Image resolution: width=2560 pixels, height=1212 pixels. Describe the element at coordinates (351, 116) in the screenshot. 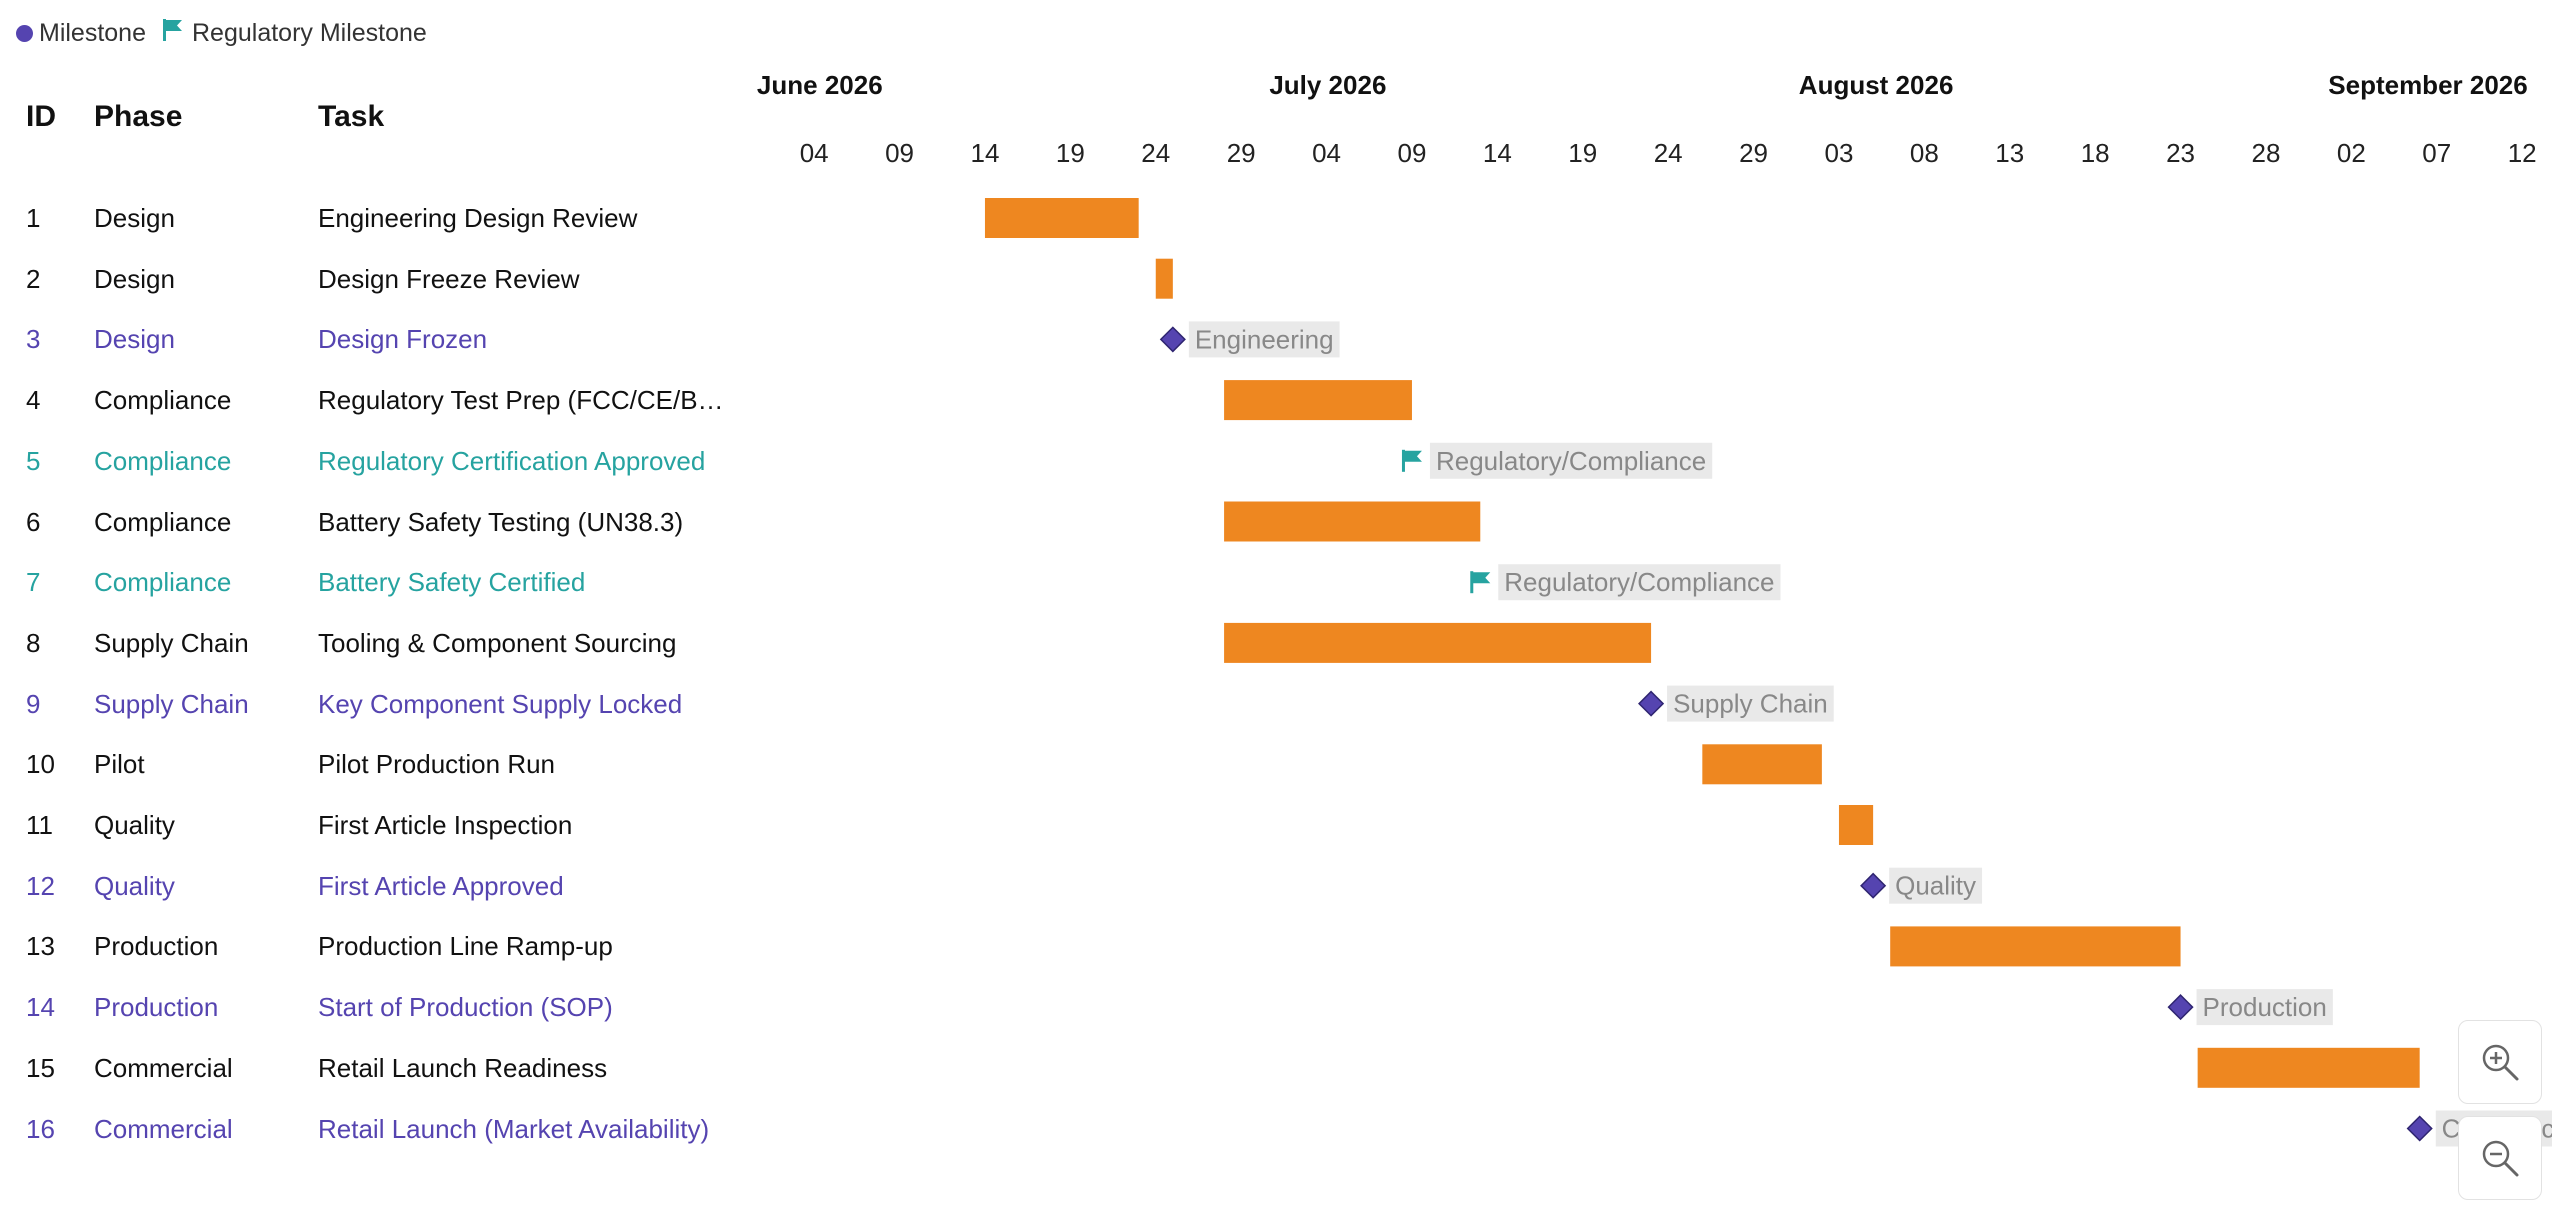

I see `task-column-header: Task` at that location.